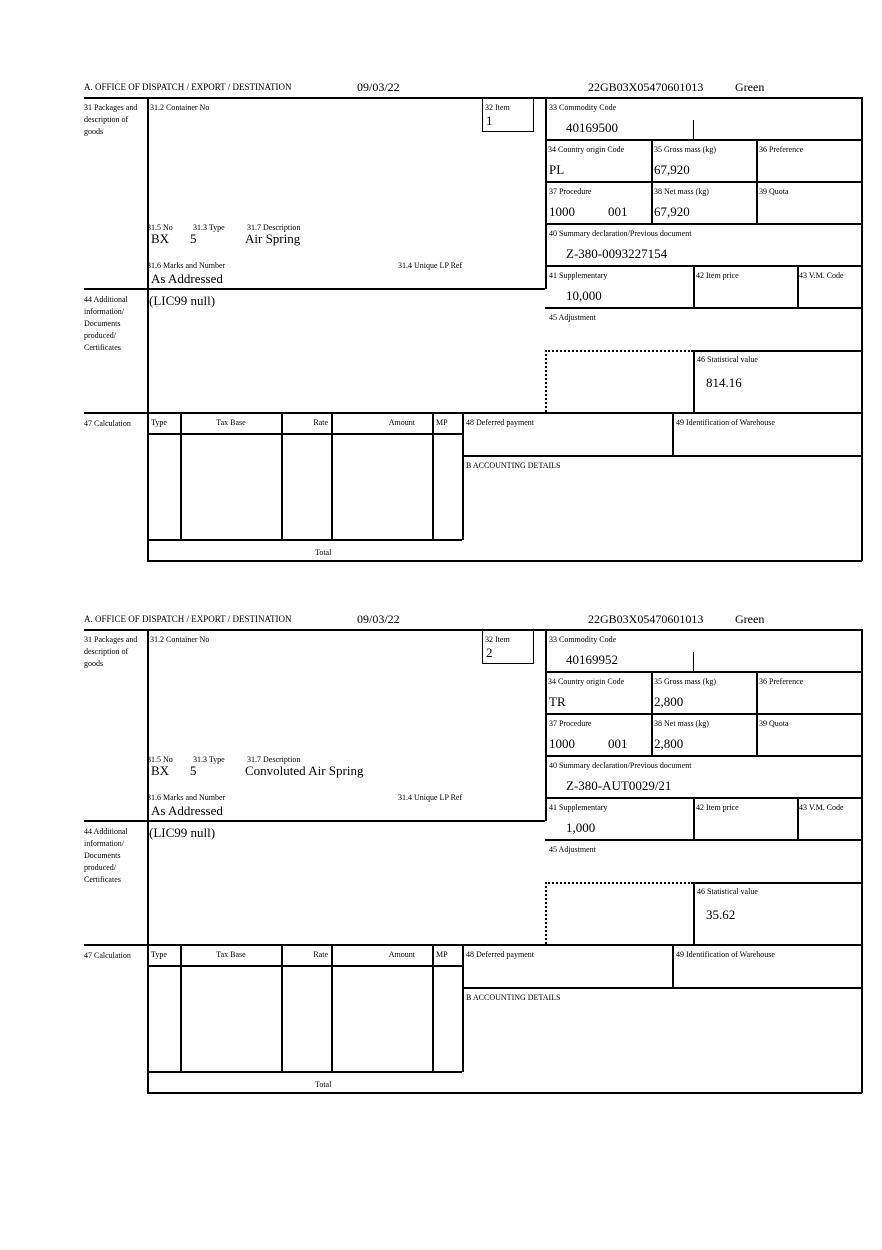 Image resolution: width=882 pixels, height=1250 pixels. I want to click on label-31-5: 31.5 No, so click(160, 227).